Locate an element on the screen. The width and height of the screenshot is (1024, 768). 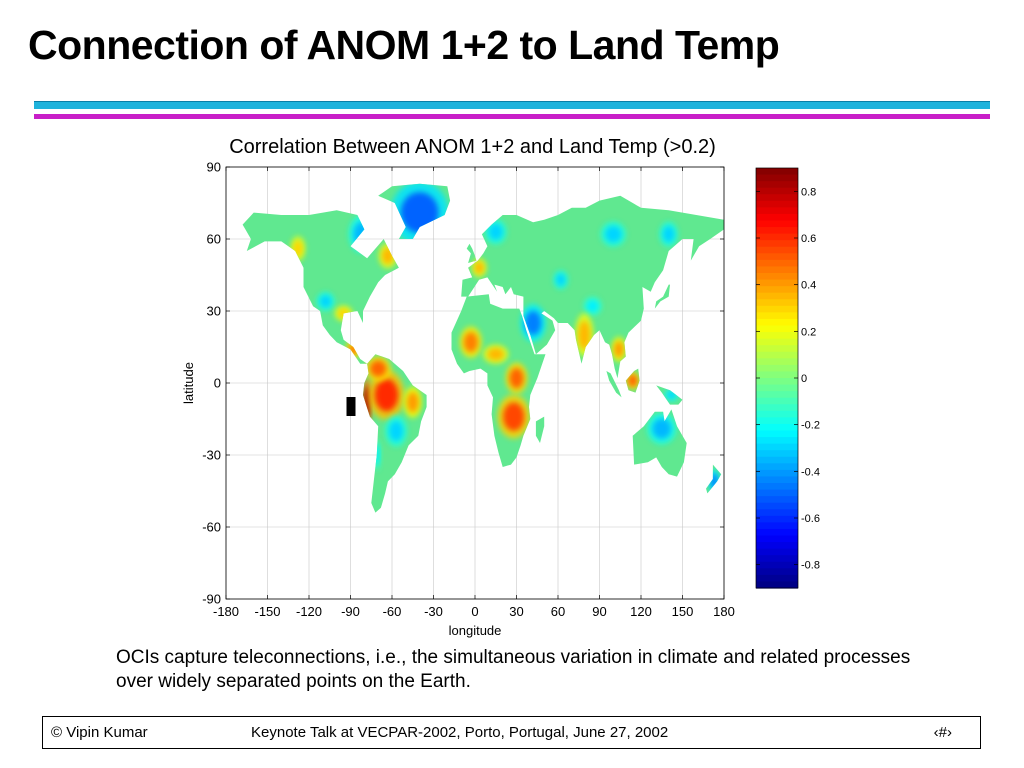
x-tick-label: 30 is located at coordinates (516, 611).